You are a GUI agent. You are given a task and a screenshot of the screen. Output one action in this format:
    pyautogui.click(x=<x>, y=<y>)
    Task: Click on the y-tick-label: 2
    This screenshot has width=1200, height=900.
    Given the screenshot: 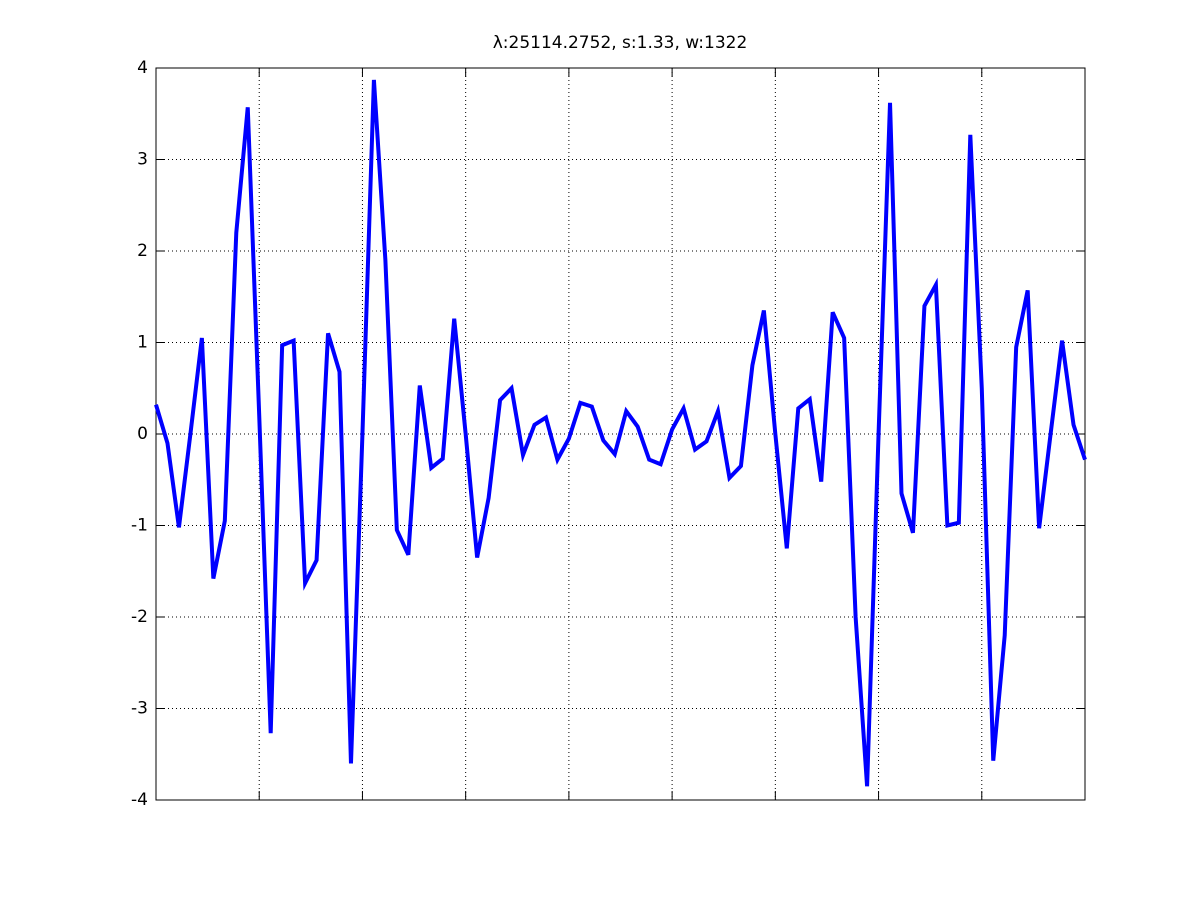 What is the action you would take?
    pyautogui.click(x=142, y=251)
    